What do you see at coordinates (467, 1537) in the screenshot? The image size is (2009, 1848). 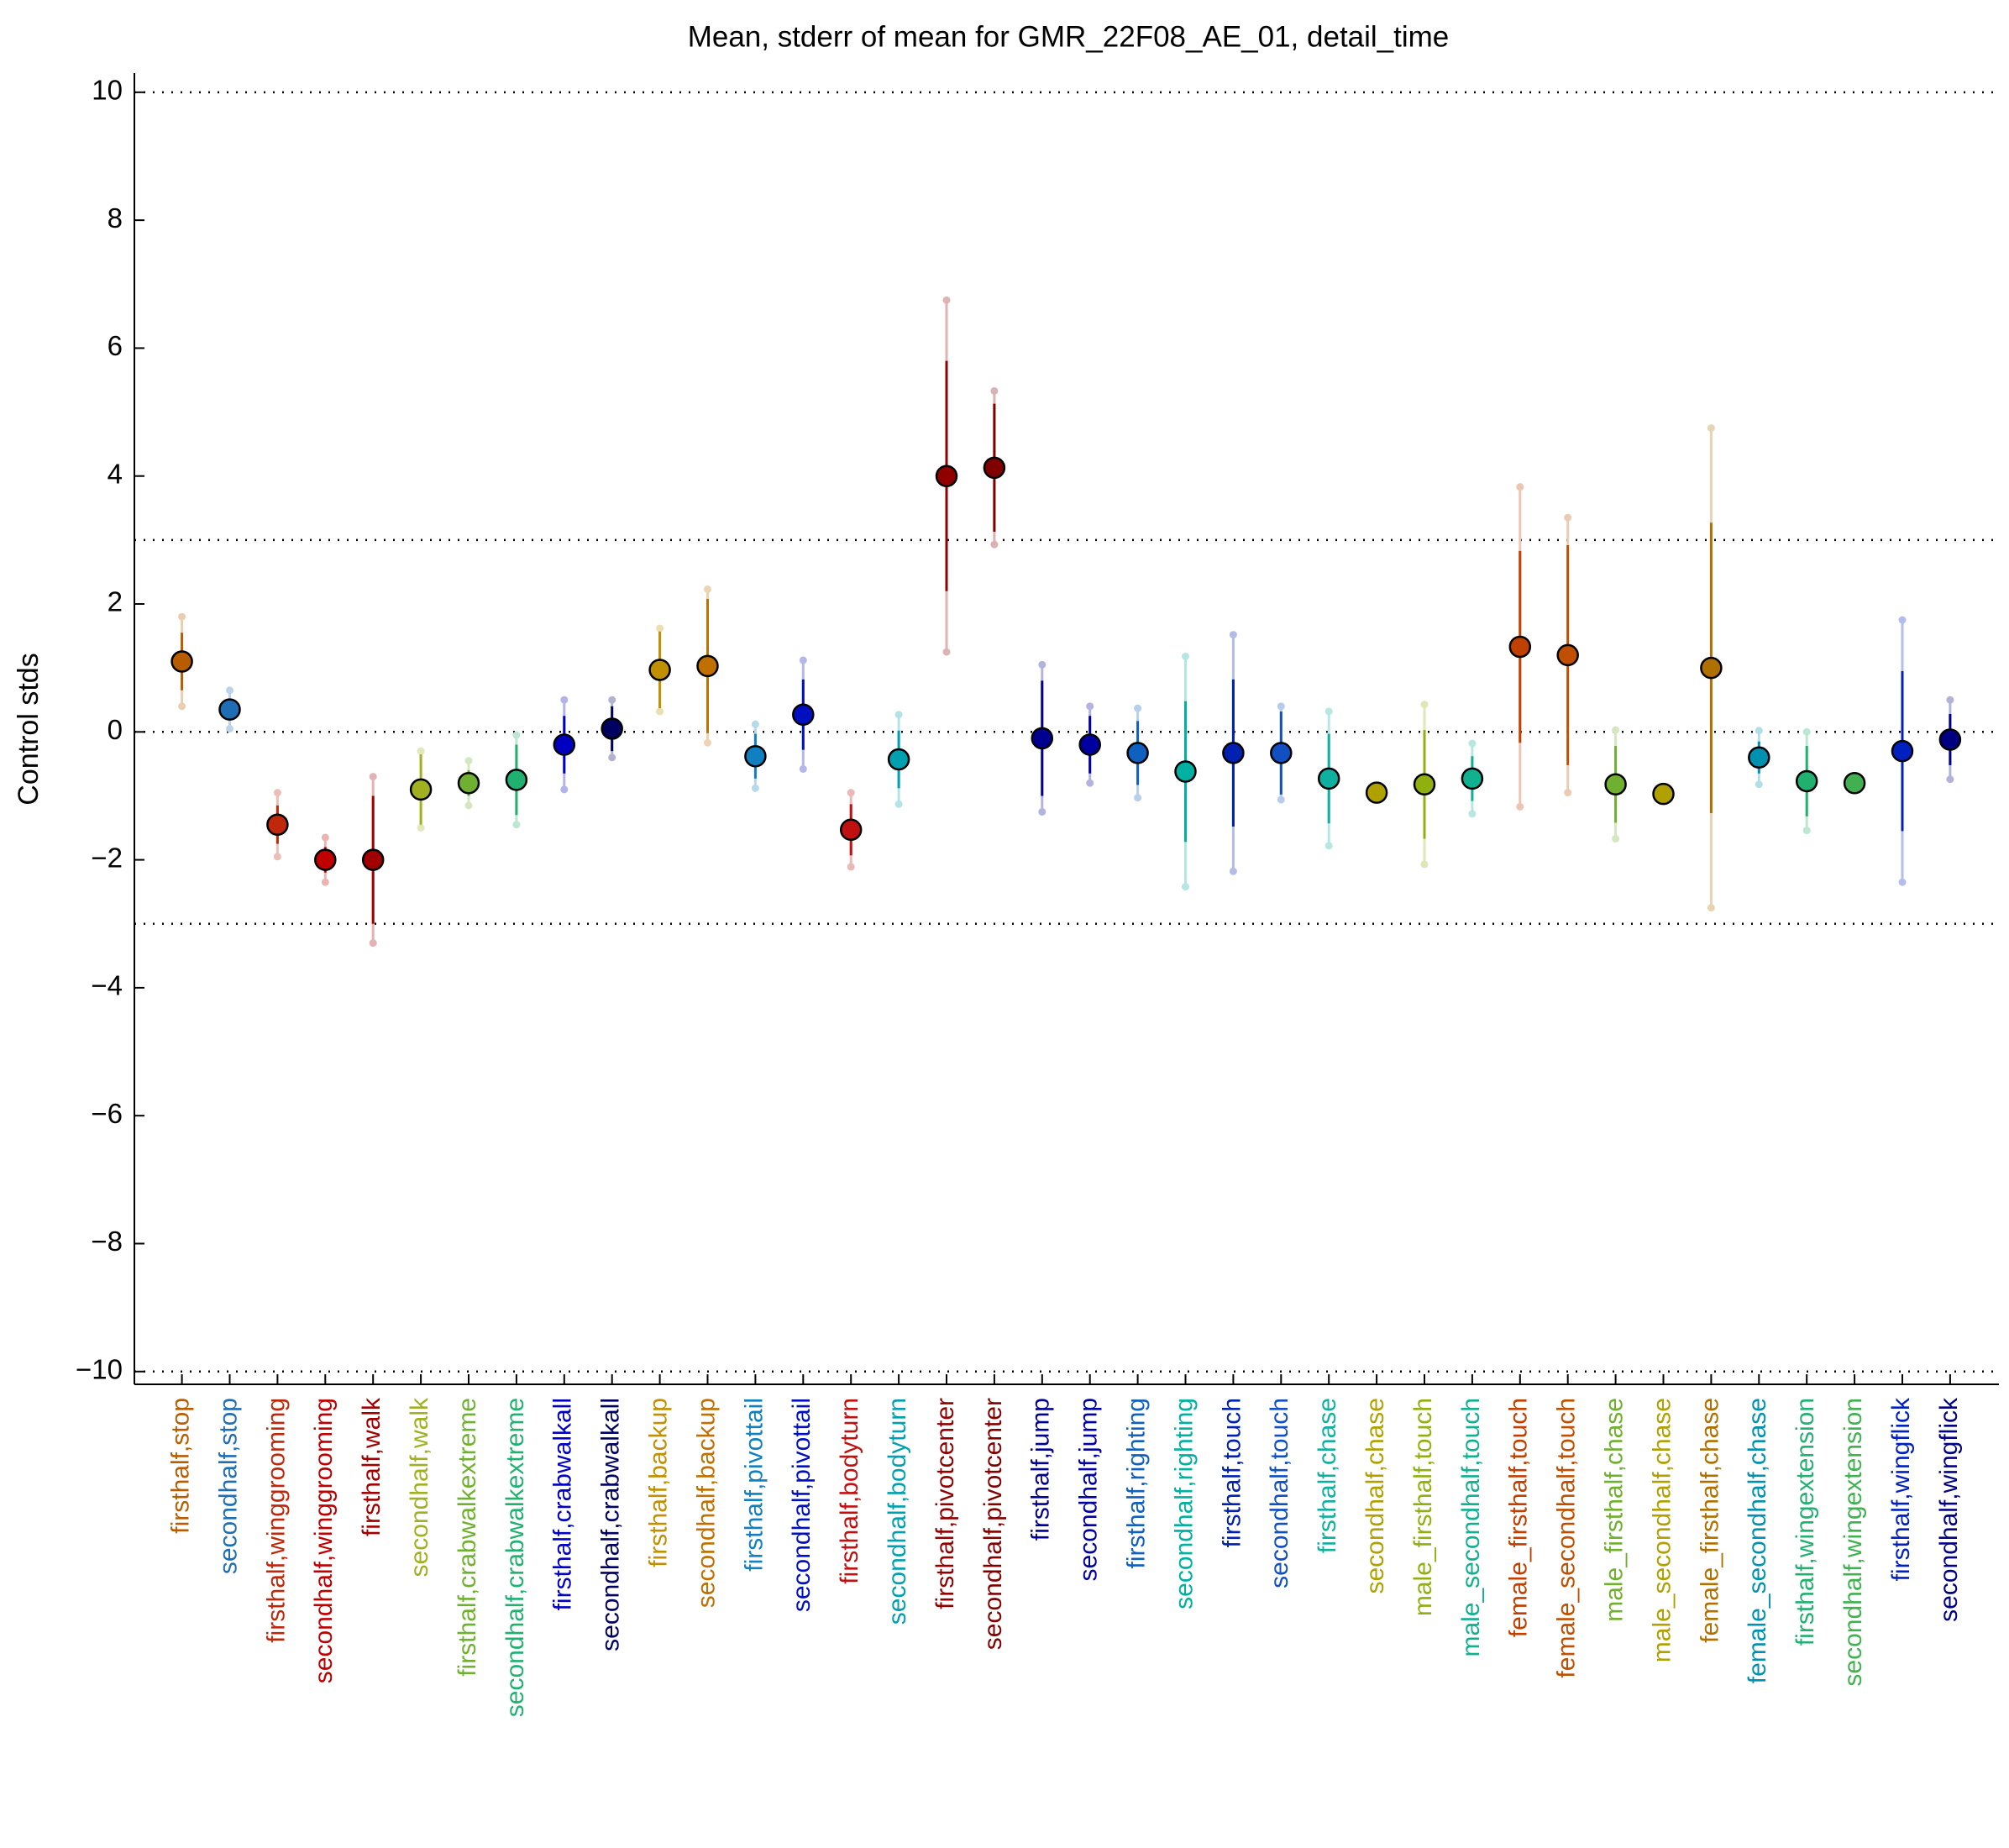 I see `x-tick-label: firsthalf,crabwalkextreme` at bounding box center [467, 1537].